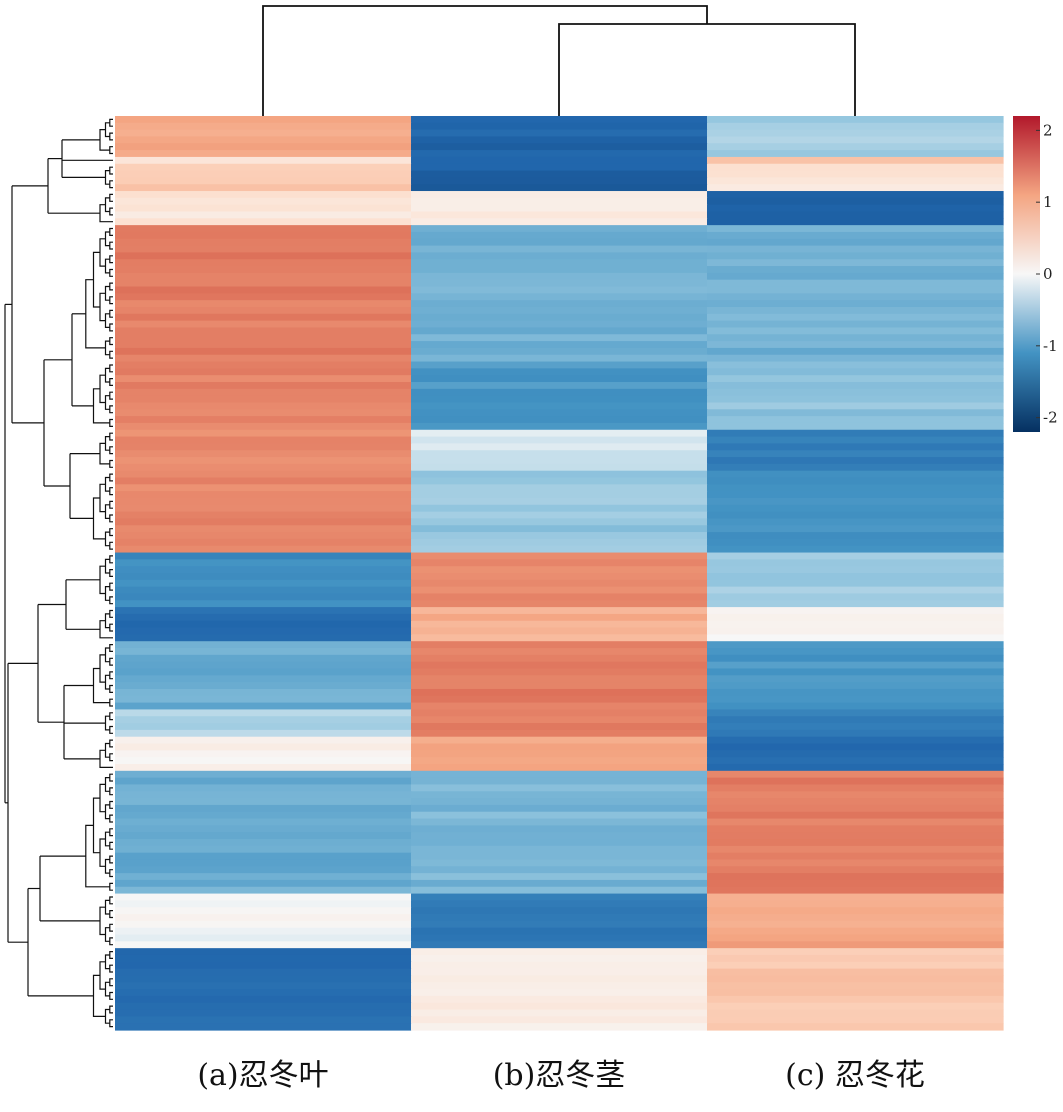 The height and width of the screenshot is (1112, 1063). What do you see at coordinates (1048, 130) in the screenshot?
I see `color-legend-tick-label: 2` at bounding box center [1048, 130].